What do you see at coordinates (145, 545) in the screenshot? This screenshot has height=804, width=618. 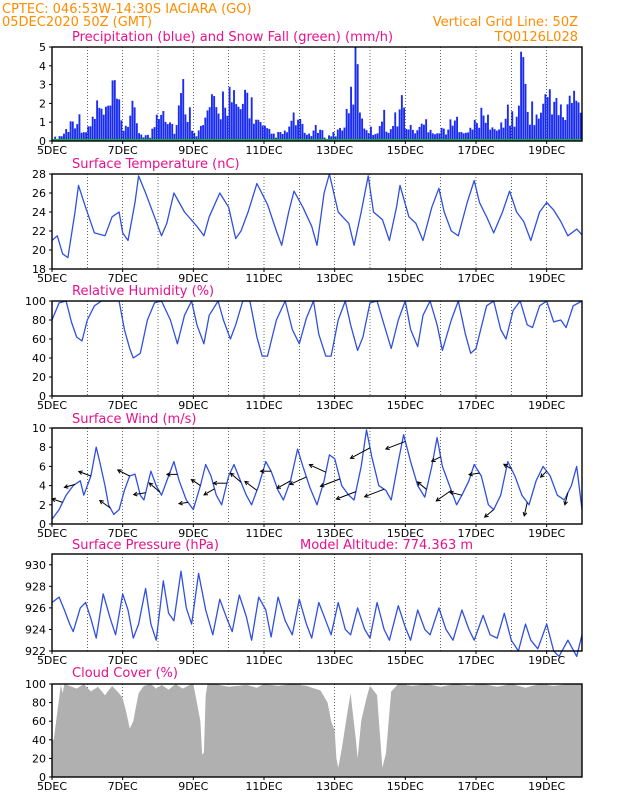 I see `pressure-panel-title: Surface Pressure (hPa)` at bounding box center [145, 545].